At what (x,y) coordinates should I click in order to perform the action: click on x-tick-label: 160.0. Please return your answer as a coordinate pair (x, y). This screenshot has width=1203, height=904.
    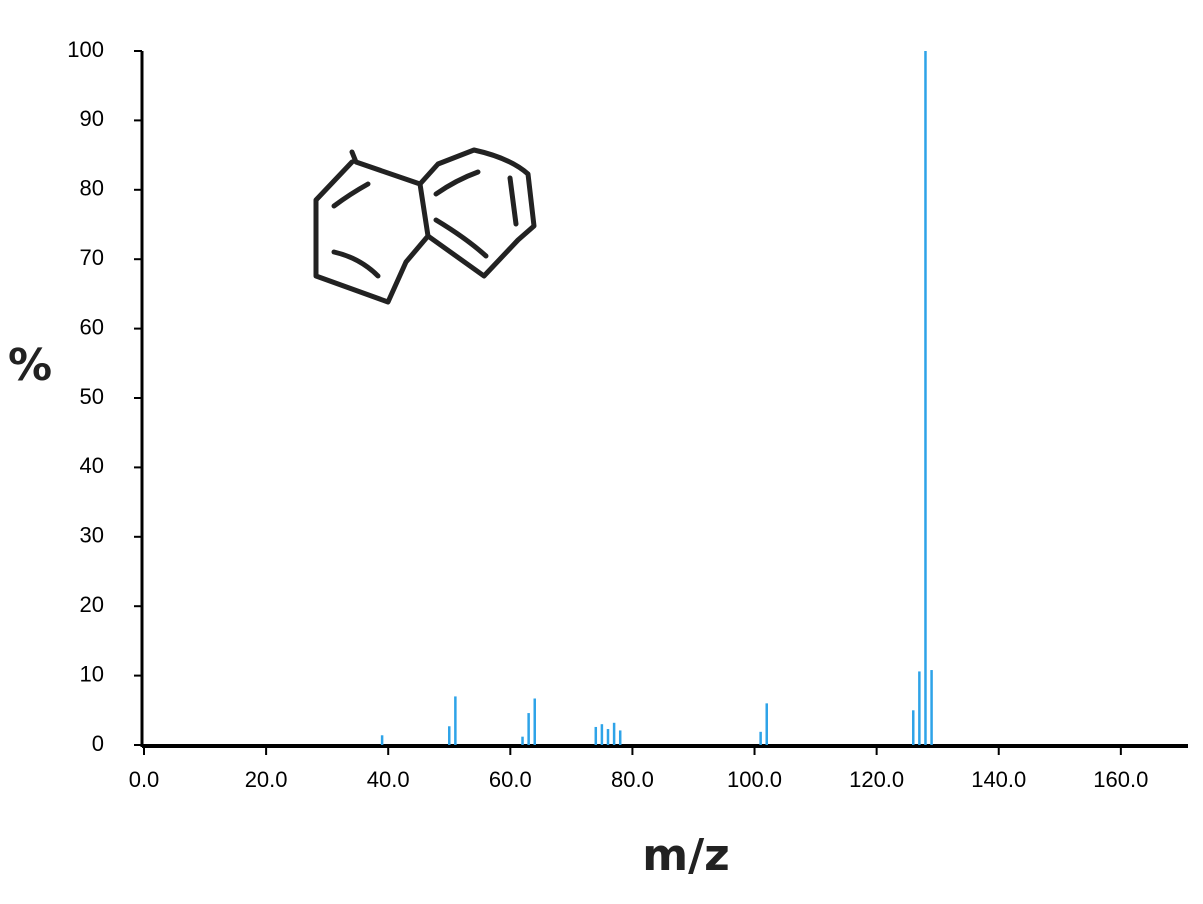
    Looking at the image, I should click on (1120, 779).